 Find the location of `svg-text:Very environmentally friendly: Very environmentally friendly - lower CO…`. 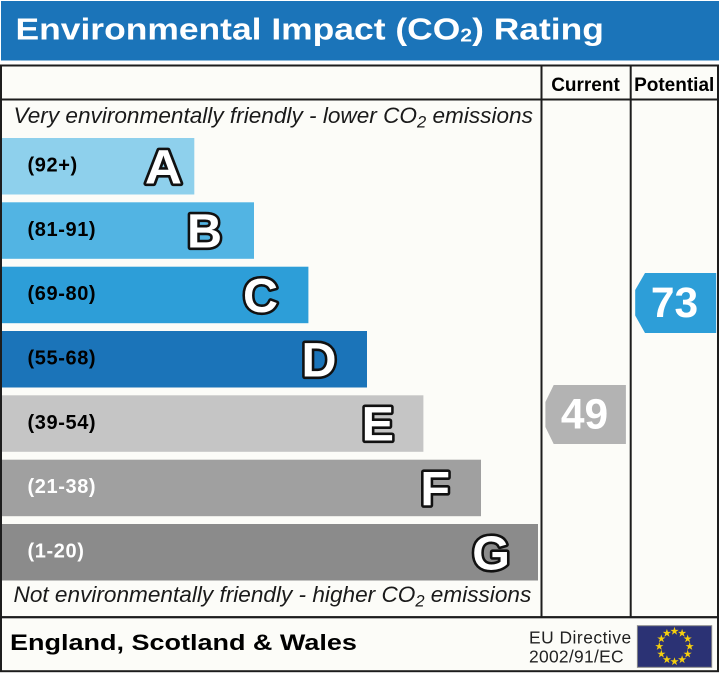

svg-text:Very environmentally friendly: Very environmentally friendly - lower CO… is located at coordinates (273, 117).